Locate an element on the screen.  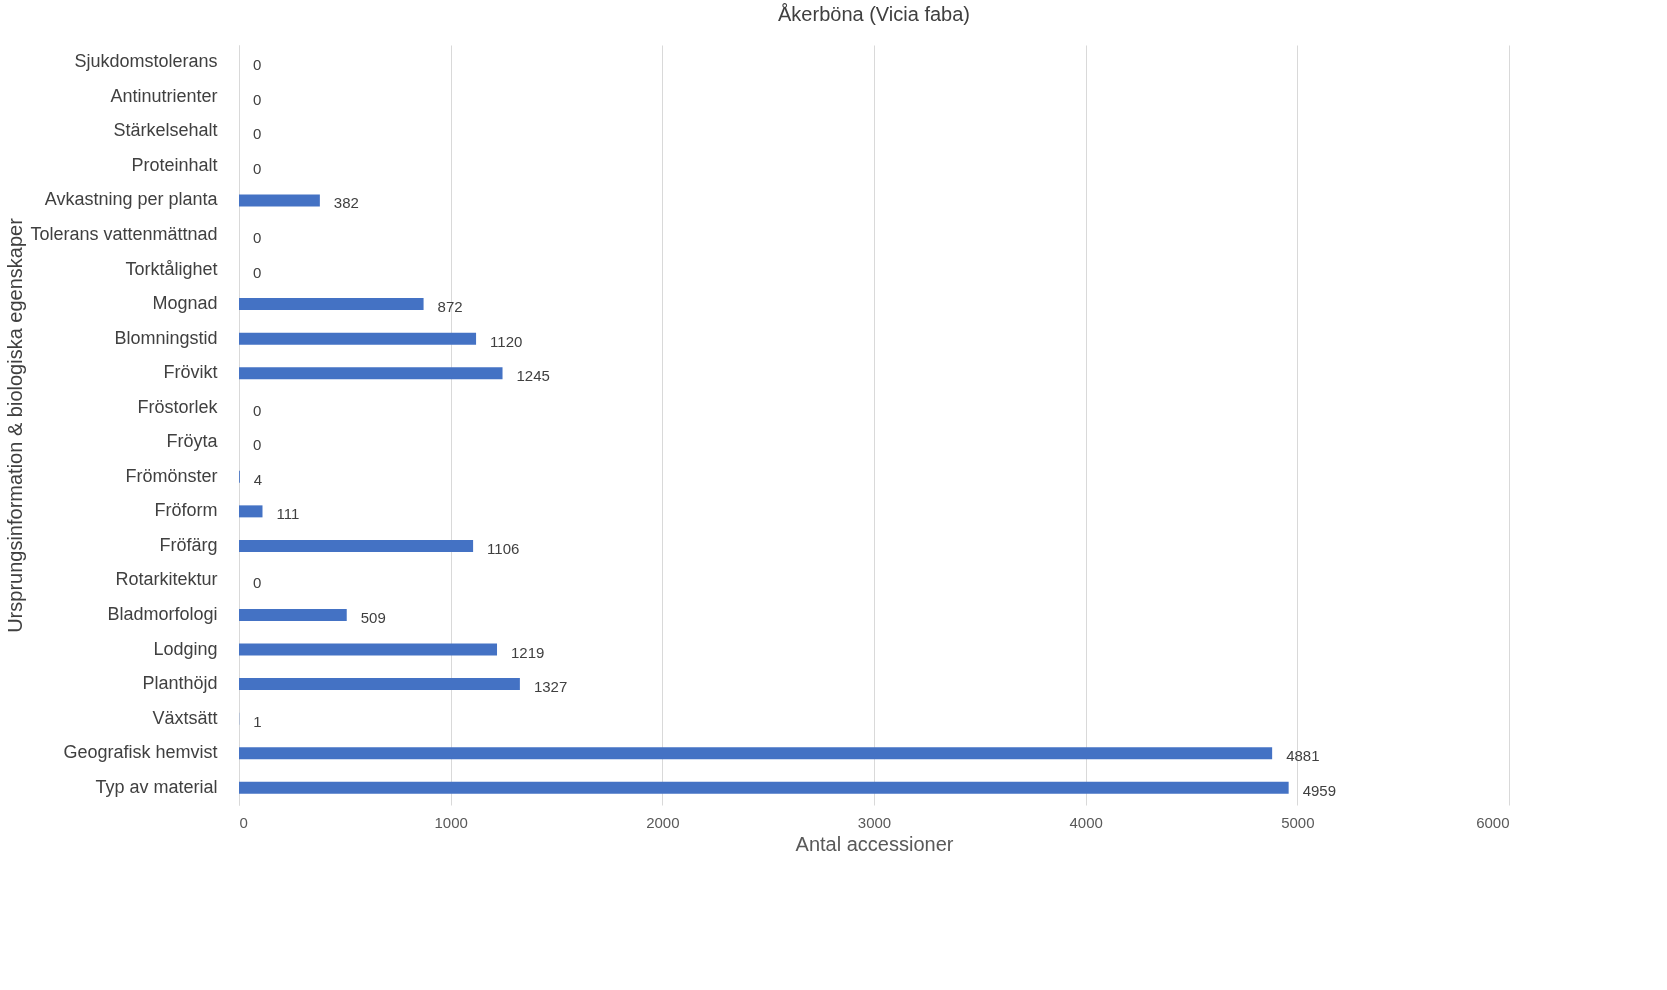
y-tick-label: Geografisk hemvist is located at coordinates (140, 752).